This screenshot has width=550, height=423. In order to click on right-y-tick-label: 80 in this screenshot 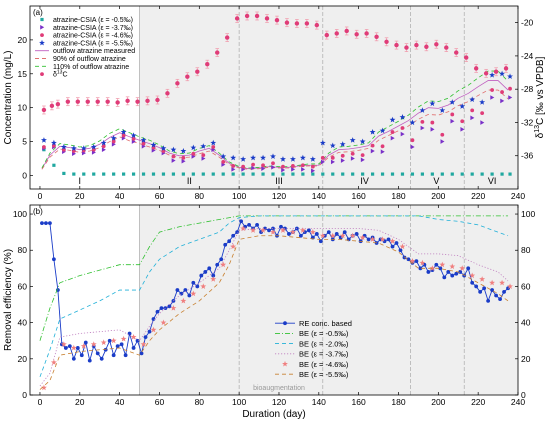, I will do `click(526, 250)`.